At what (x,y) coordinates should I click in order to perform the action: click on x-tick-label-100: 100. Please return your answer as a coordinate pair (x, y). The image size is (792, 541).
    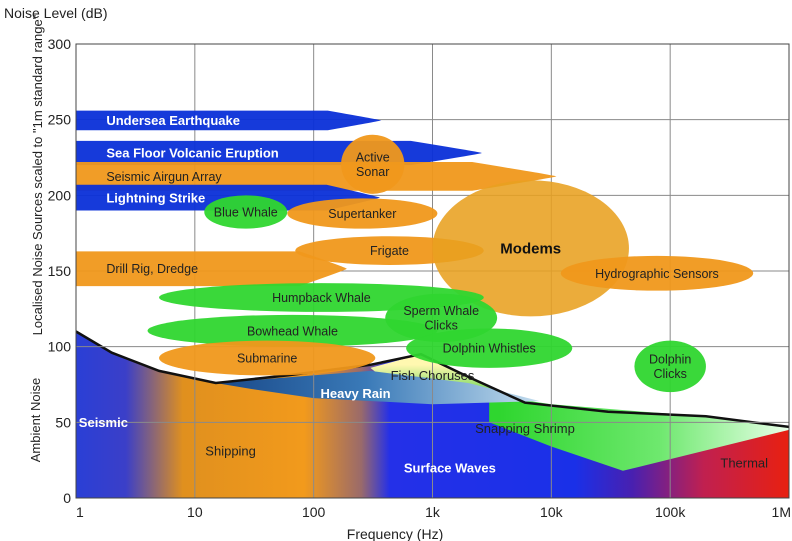
    Looking at the image, I should click on (314, 512).